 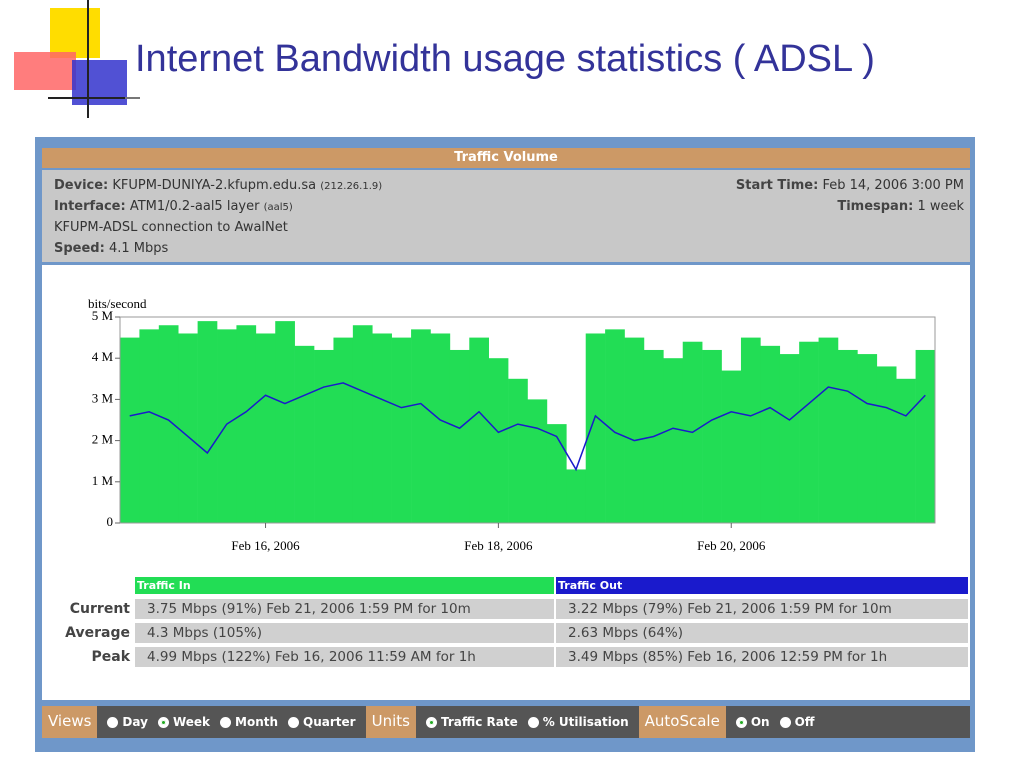 I want to click on control-label: Views, so click(x=70, y=722).